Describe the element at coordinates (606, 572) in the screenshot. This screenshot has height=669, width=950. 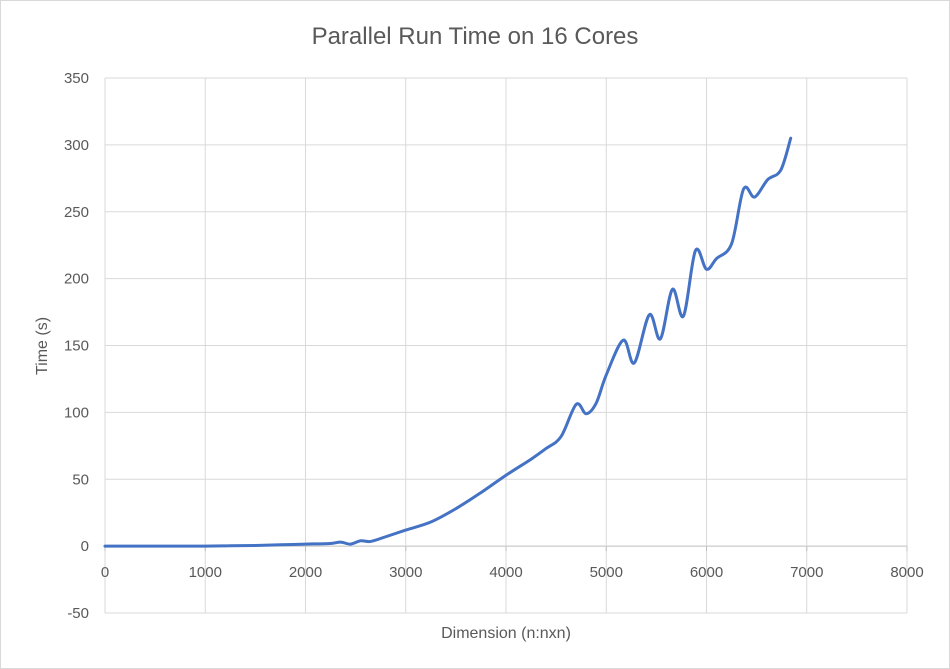
I see `x-tick-label: 5000` at that location.